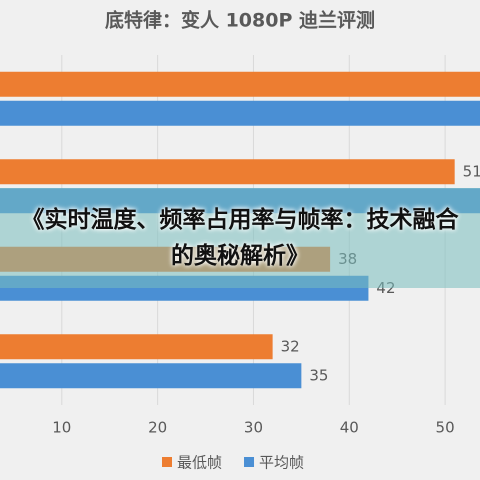 This screenshot has height=480, width=480. What do you see at coordinates (471, 171) in the screenshot?
I see `data-label: 51` at bounding box center [471, 171].